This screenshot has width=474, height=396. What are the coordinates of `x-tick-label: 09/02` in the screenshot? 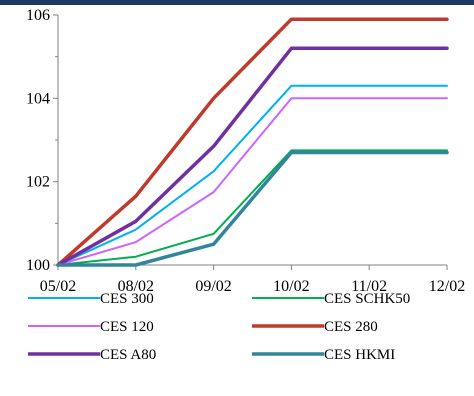 It's located at (213, 286).